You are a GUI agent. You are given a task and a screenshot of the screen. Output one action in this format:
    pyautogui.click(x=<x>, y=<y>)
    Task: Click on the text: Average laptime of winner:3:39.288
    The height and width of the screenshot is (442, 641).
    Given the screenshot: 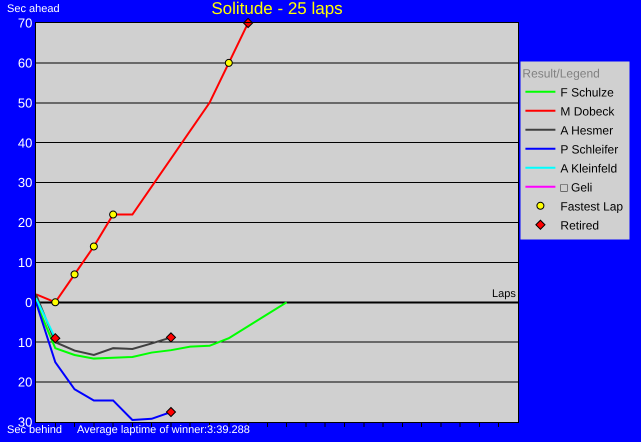 What is the action you would take?
    pyautogui.click(x=163, y=430)
    